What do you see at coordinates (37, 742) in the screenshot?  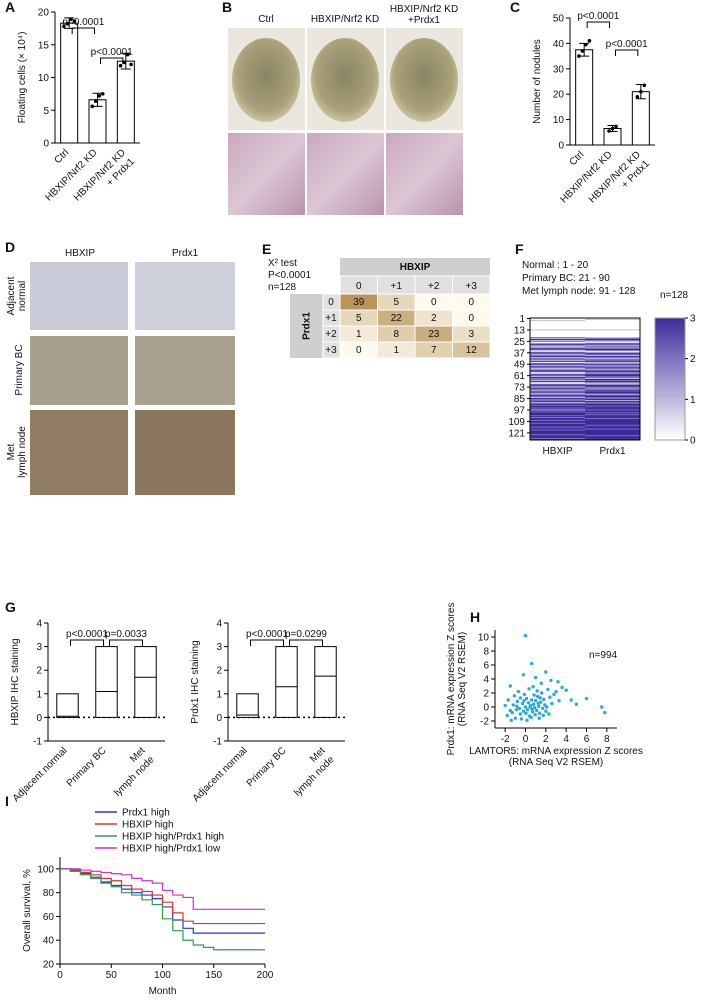 I see `y-tick-label: -1` at bounding box center [37, 742].